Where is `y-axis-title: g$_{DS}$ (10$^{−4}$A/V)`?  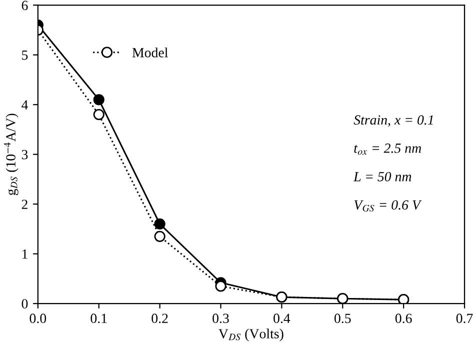
y-axis-title: g$_{DS}$ (10$^{−4}$A/V) is located at coordinates (11, 155).